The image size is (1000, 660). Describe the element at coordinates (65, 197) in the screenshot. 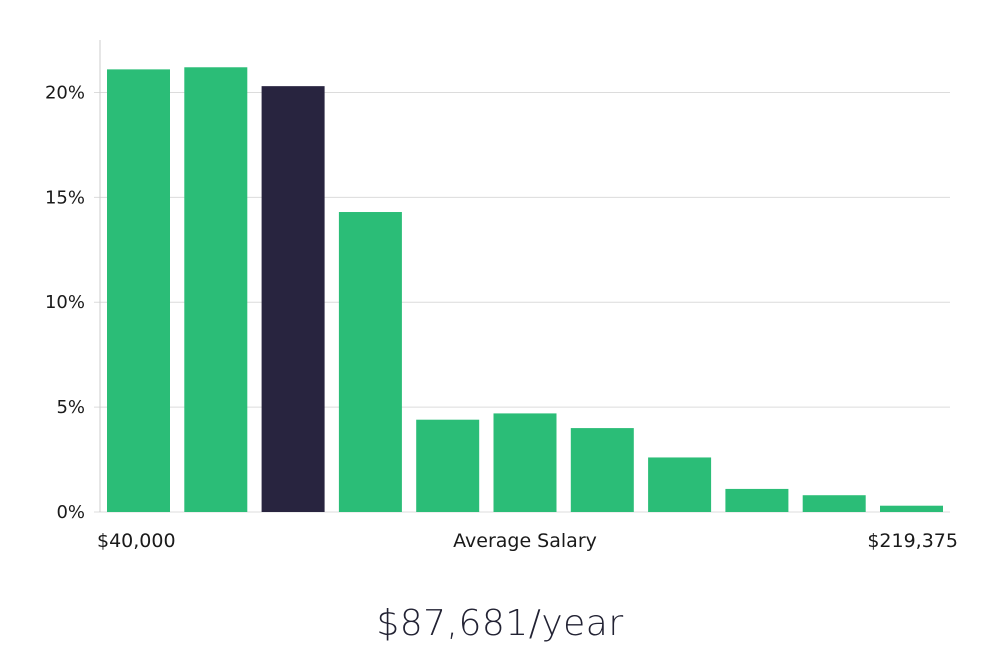

I see `y-tick-label: 15%` at that location.